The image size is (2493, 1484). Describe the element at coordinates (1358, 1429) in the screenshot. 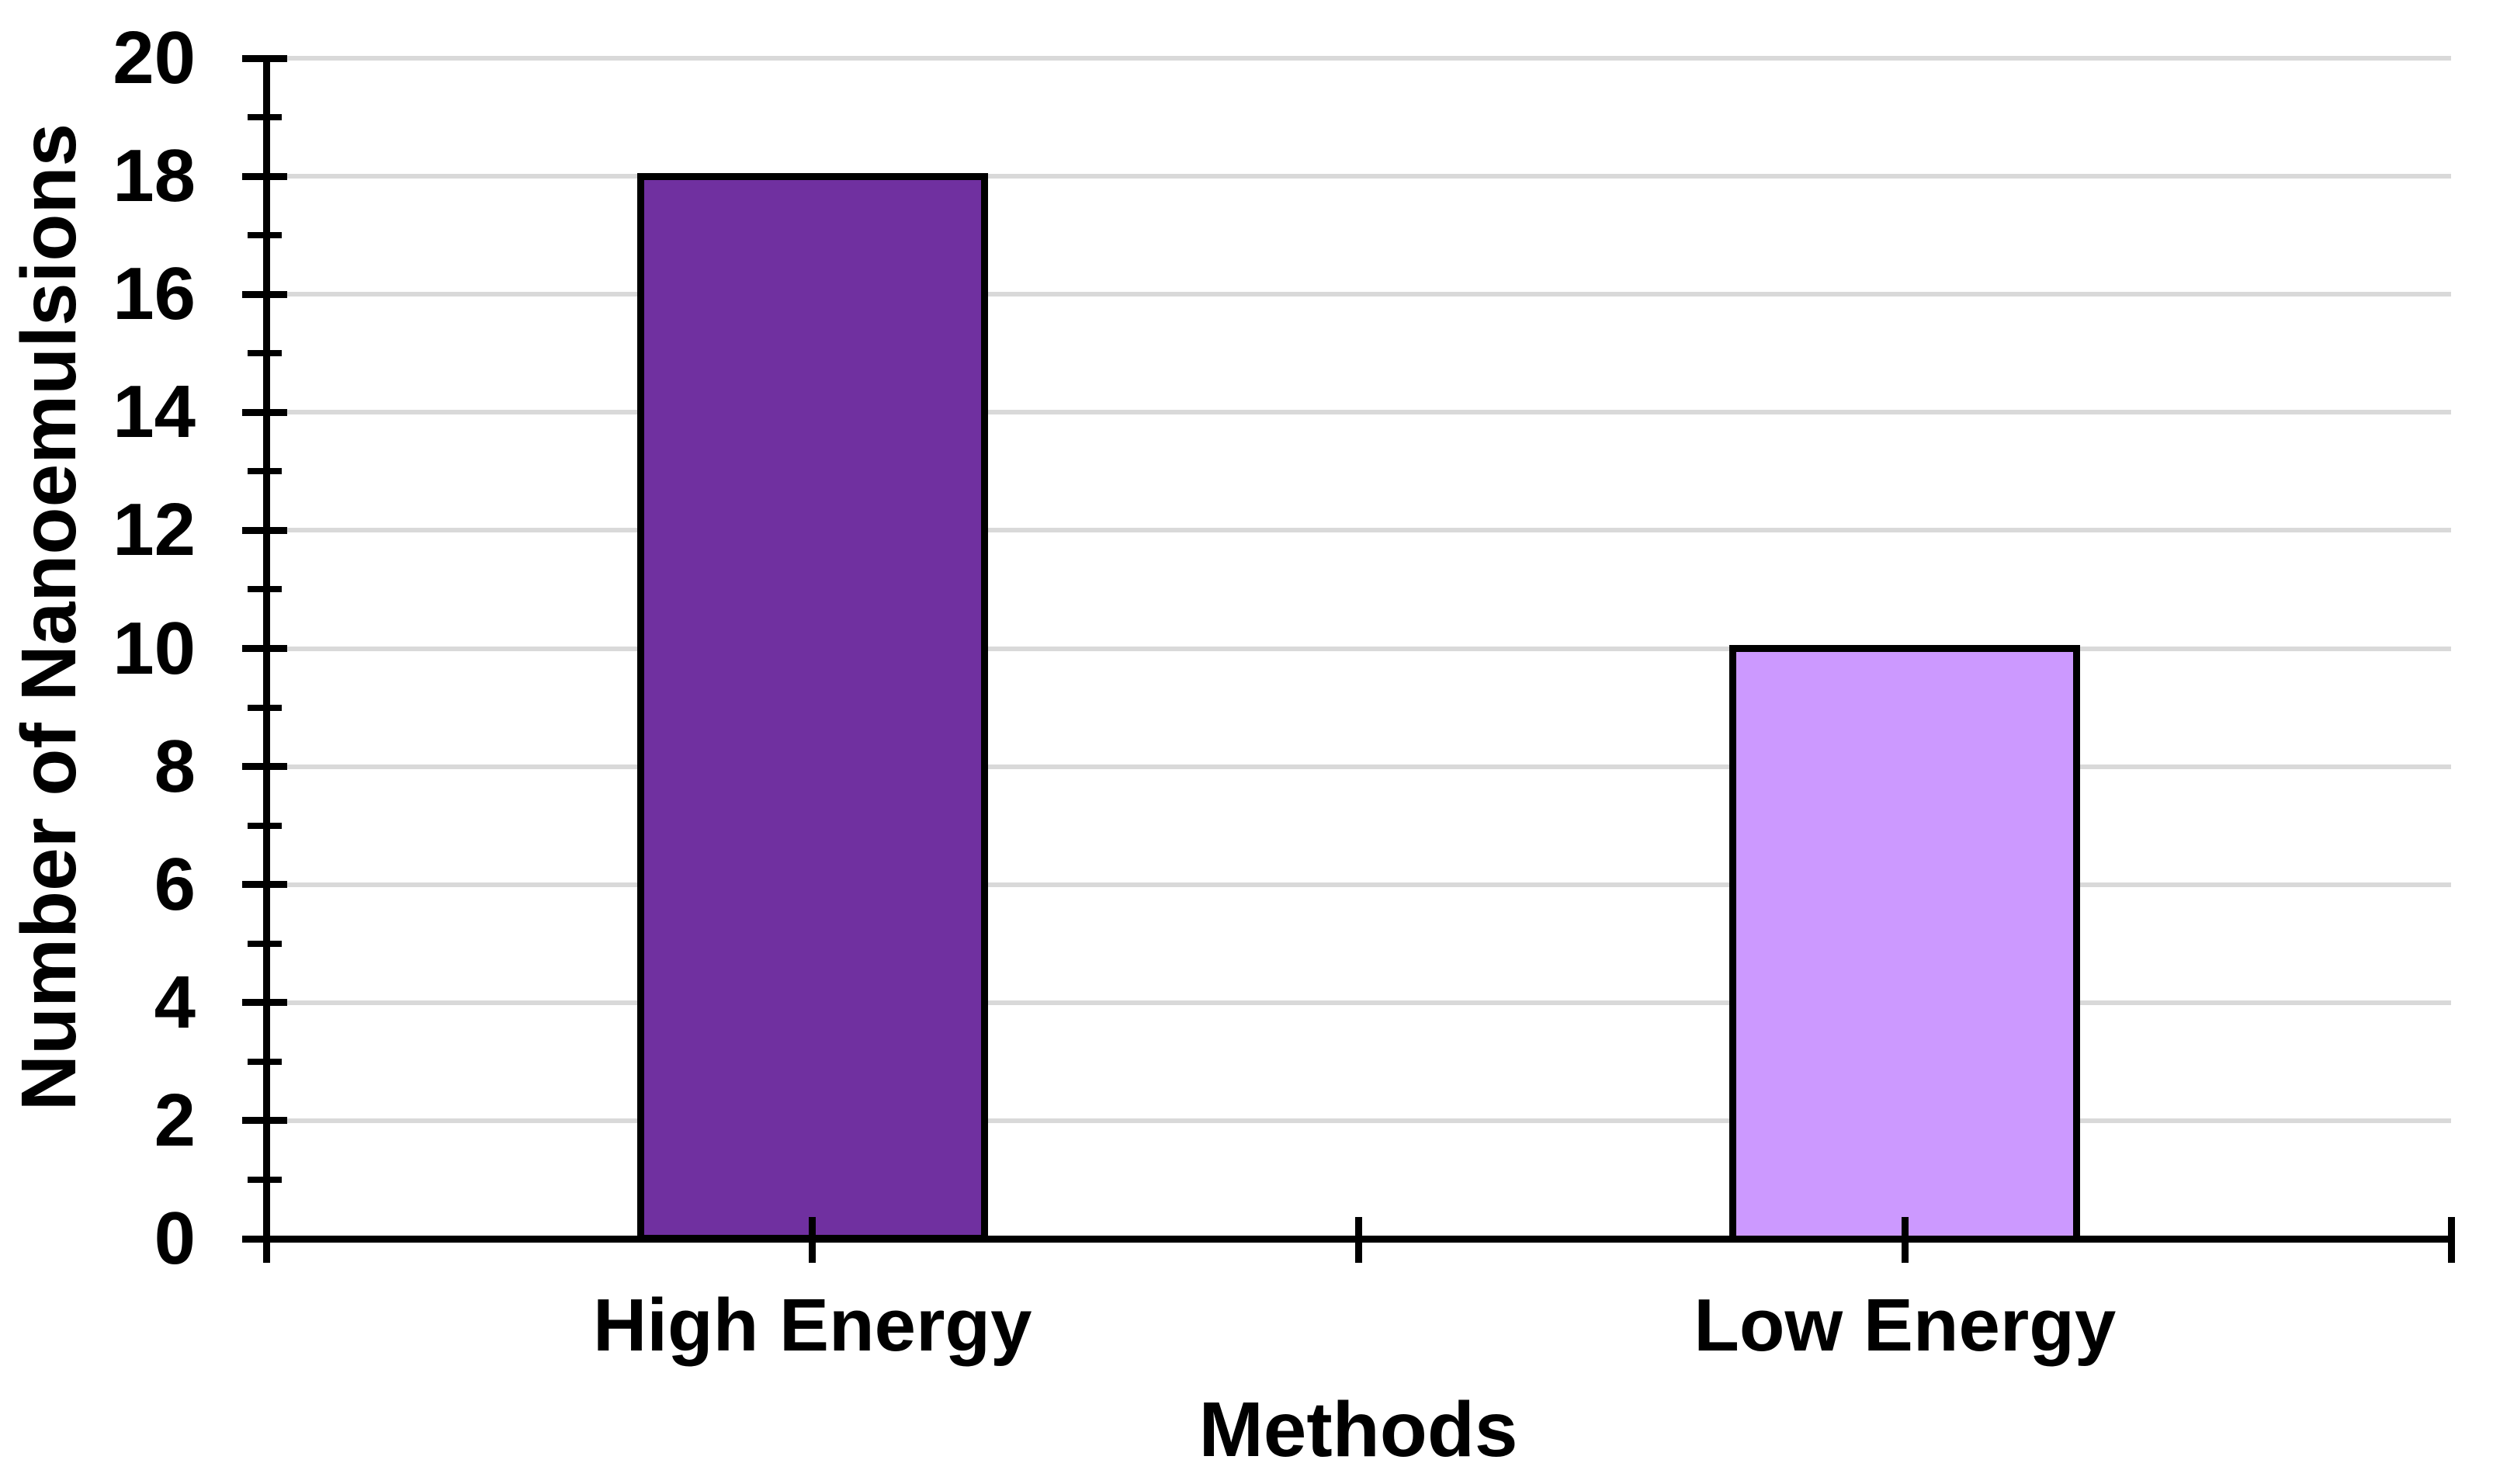

I see `x-axis-title: Methods` at that location.